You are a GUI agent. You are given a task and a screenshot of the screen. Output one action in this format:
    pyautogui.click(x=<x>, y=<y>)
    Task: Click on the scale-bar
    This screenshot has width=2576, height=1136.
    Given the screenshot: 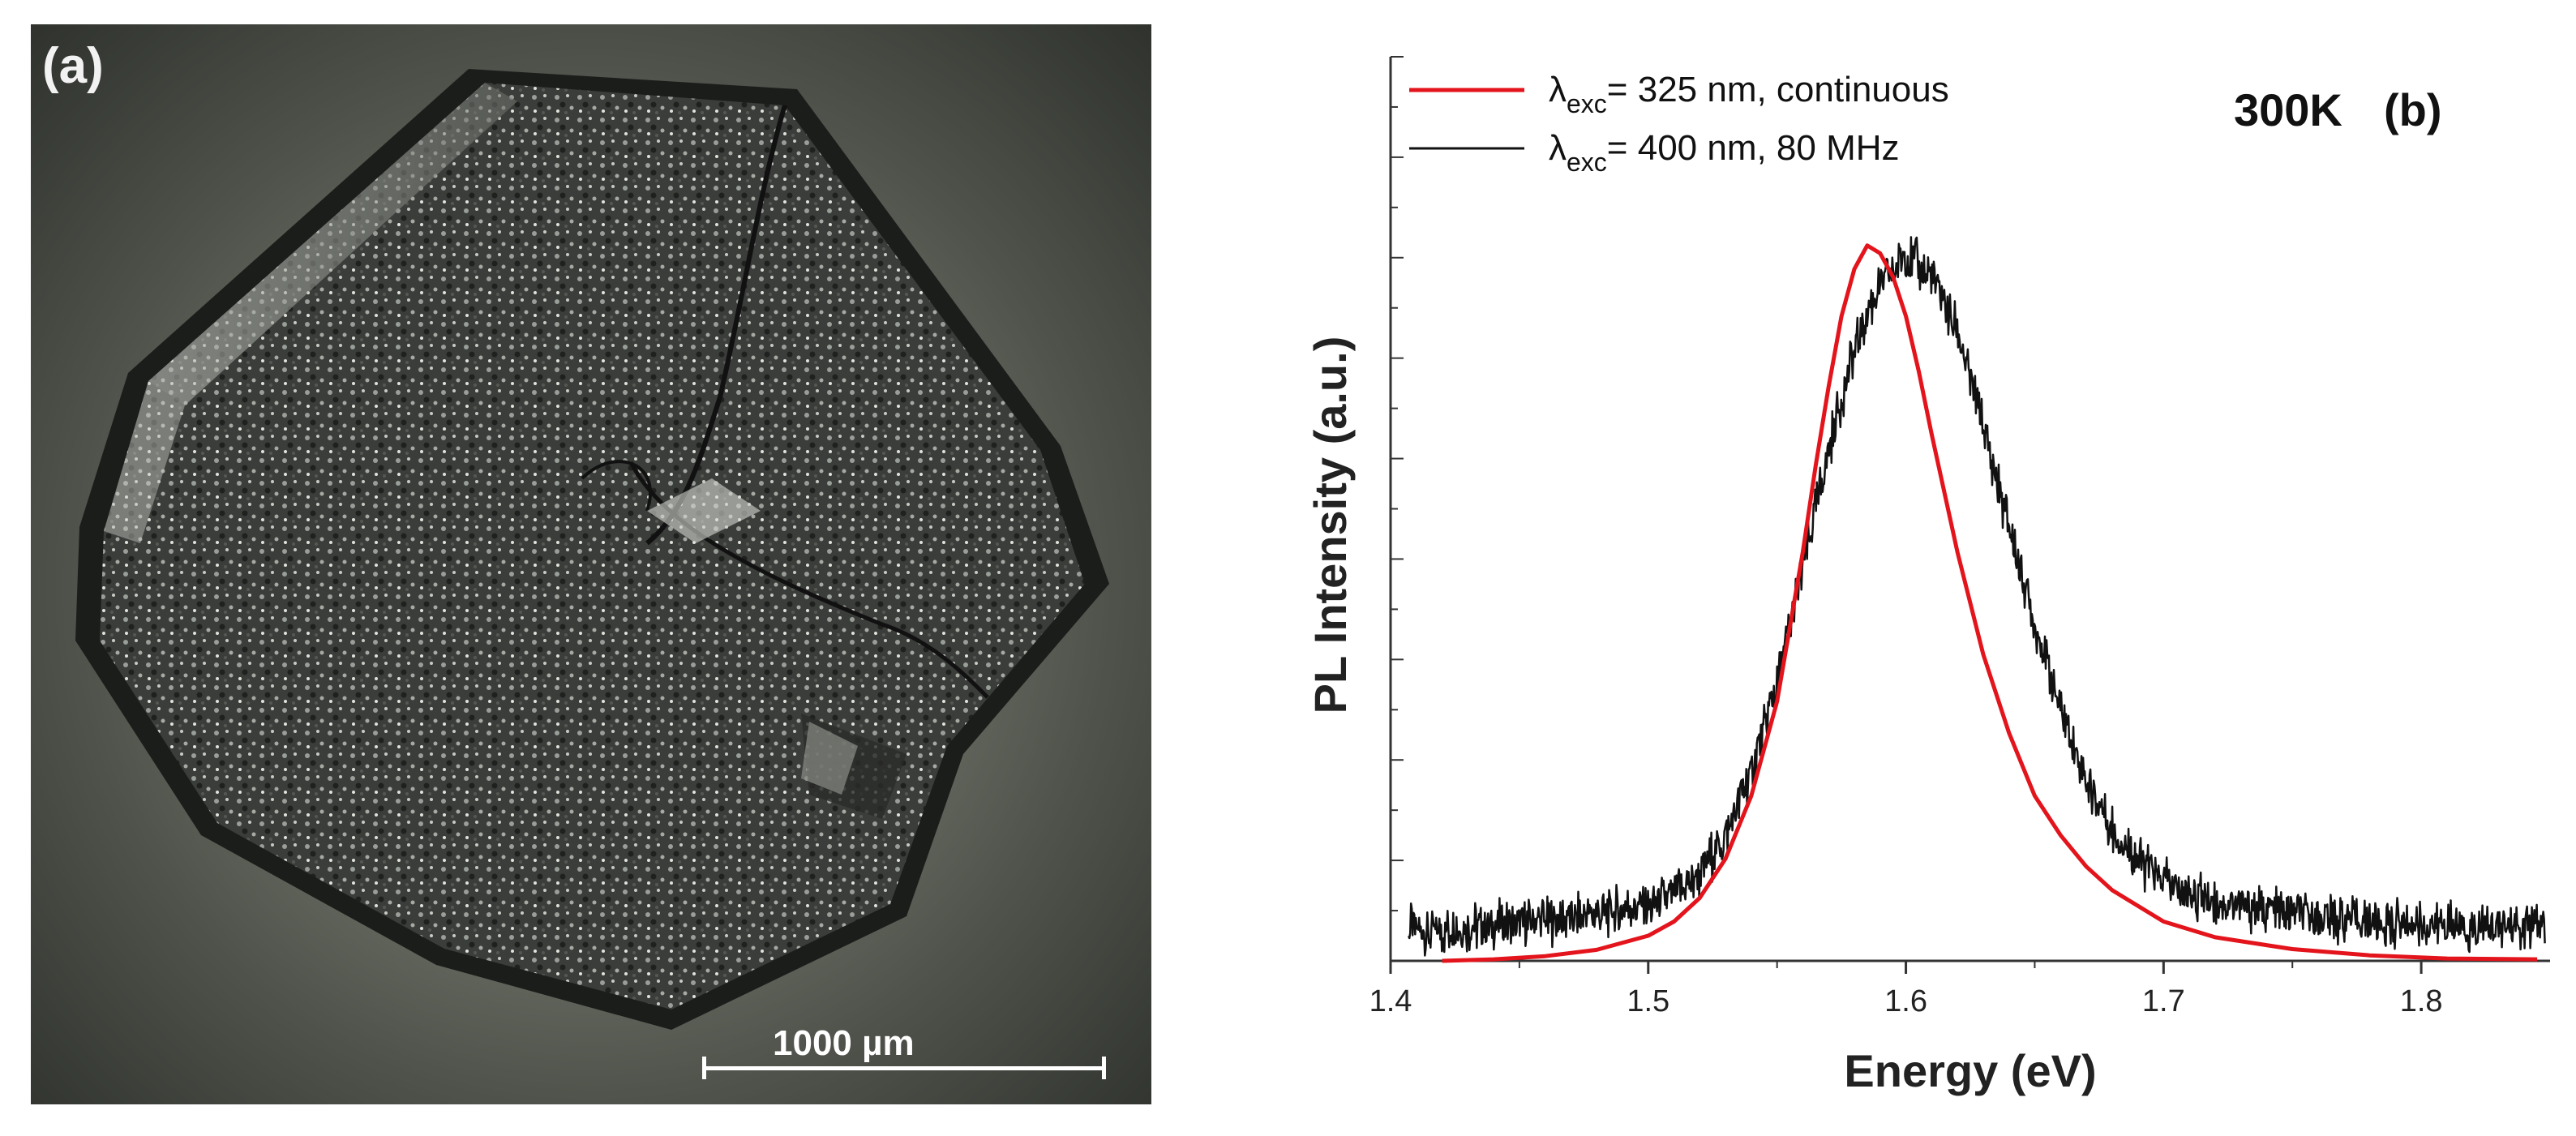 What is the action you would take?
    pyautogui.click(x=904, y=1068)
    